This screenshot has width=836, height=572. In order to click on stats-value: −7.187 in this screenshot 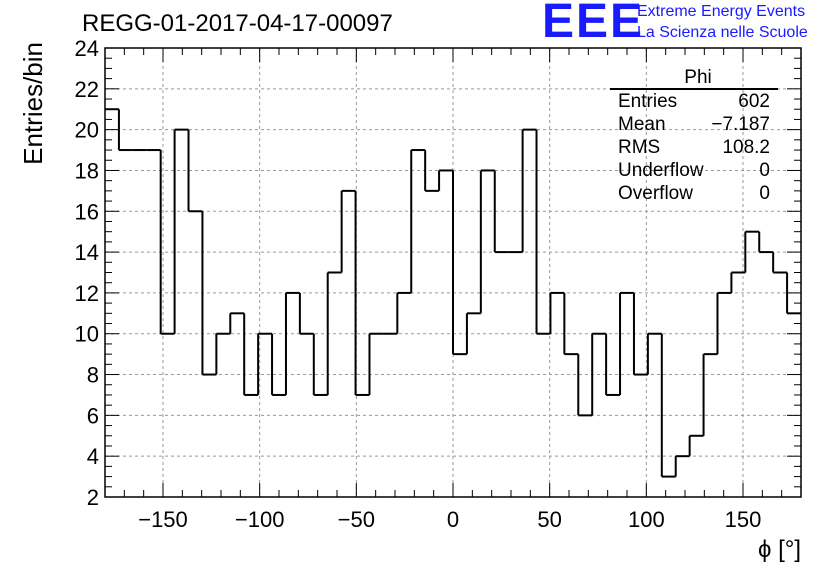, I will do `click(740, 124)`.